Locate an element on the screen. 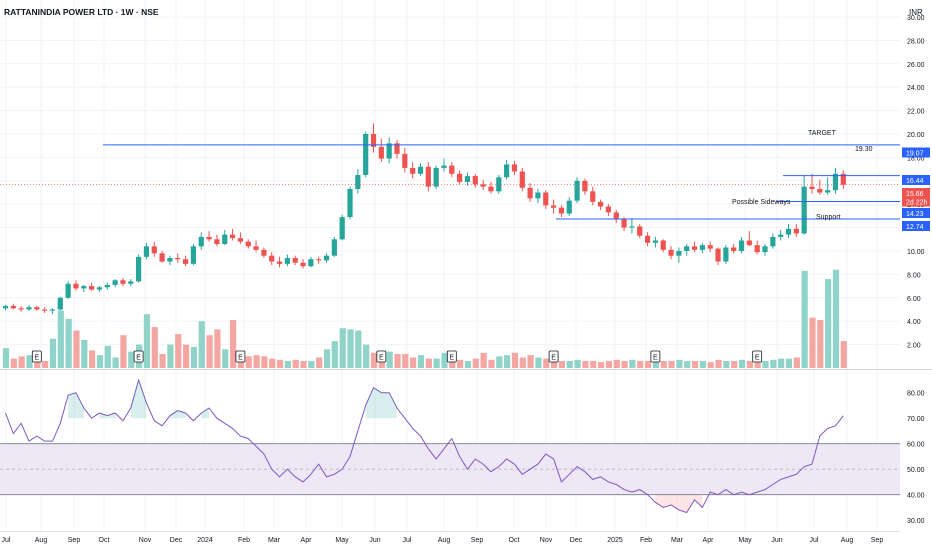 This screenshot has height=550, width=932. time-tick-label: Oct is located at coordinates (514, 540).